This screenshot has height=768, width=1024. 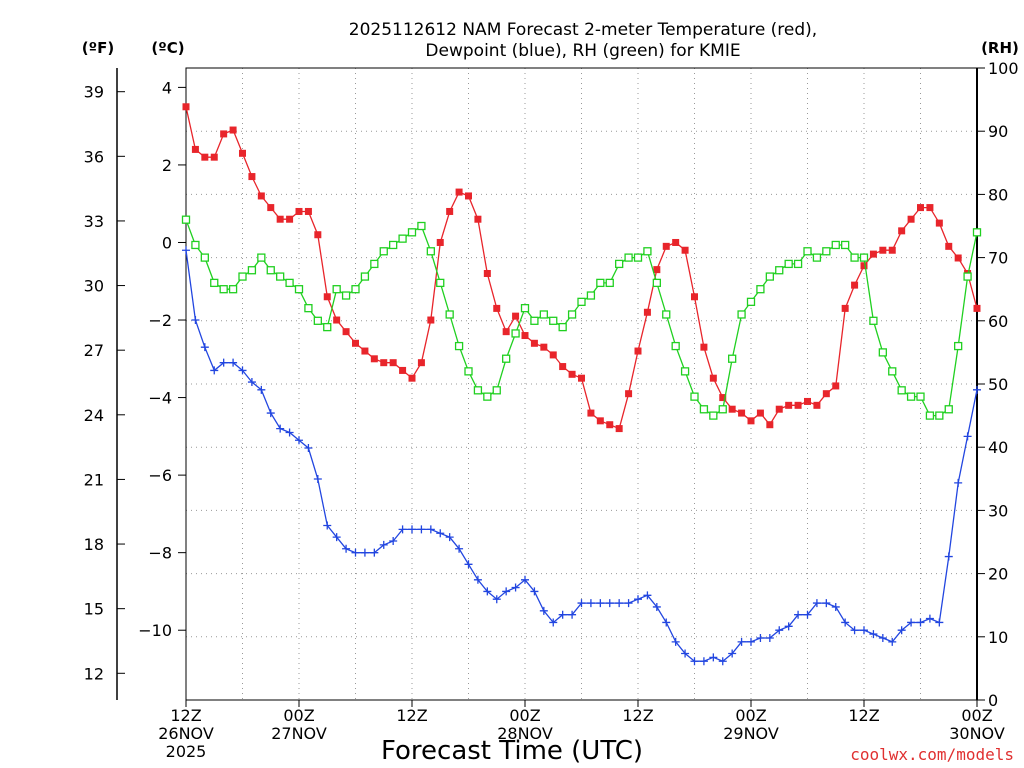 I want to click on fahrenheit-tick-label: 24, so click(x=94, y=415).